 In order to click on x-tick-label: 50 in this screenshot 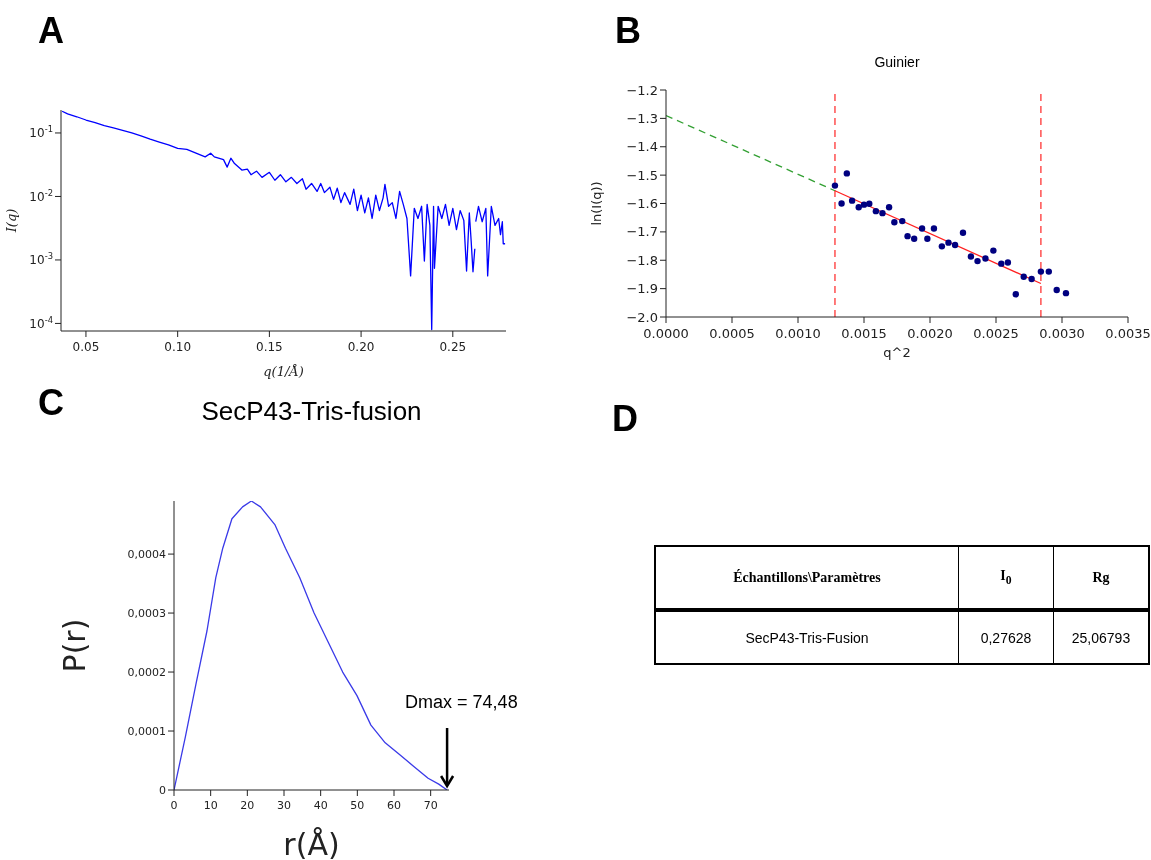, I will do `click(357, 805)`.